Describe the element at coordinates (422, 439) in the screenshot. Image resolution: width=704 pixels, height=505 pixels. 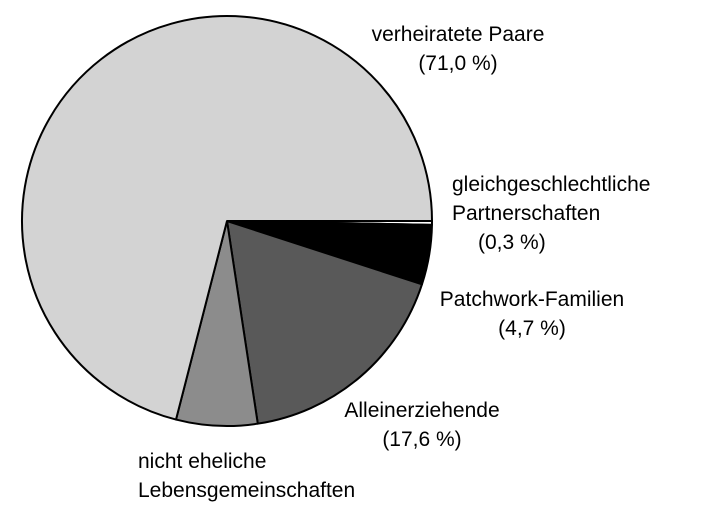
I see `value-label: (17,6 %)` at that location.